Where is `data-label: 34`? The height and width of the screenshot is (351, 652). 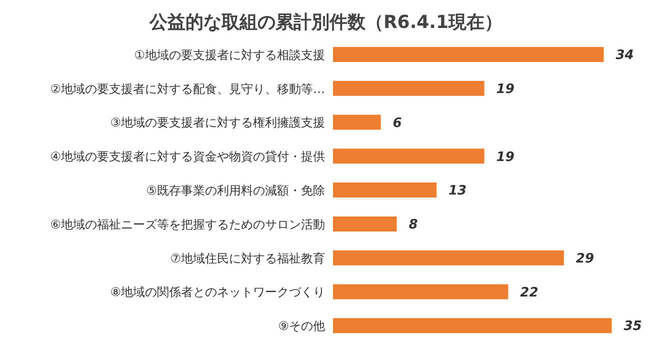 data-label: 34 is located at coordinates (625, 56).